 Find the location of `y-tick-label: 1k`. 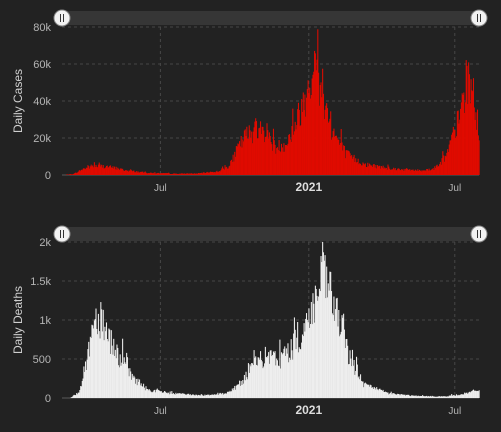

y-tick-label: 1k is located at coordinates (45, 321).